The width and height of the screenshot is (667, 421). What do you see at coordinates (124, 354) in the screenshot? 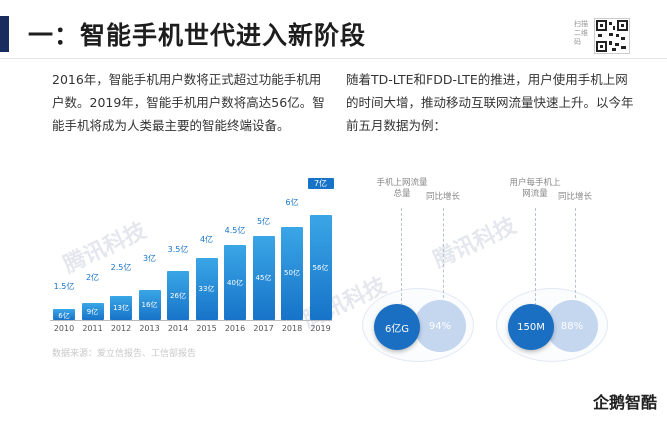
I see `chart-source-note: 数据来源：爱立信报告、工信部报告` at bounding box center [124, 354].